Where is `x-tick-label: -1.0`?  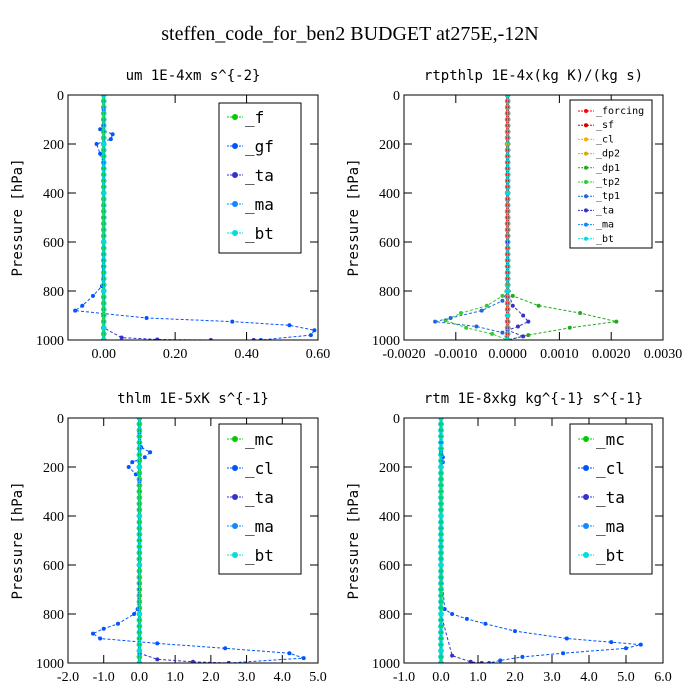
x-tick-label: -1.0 is located at coordinates (104, 677).